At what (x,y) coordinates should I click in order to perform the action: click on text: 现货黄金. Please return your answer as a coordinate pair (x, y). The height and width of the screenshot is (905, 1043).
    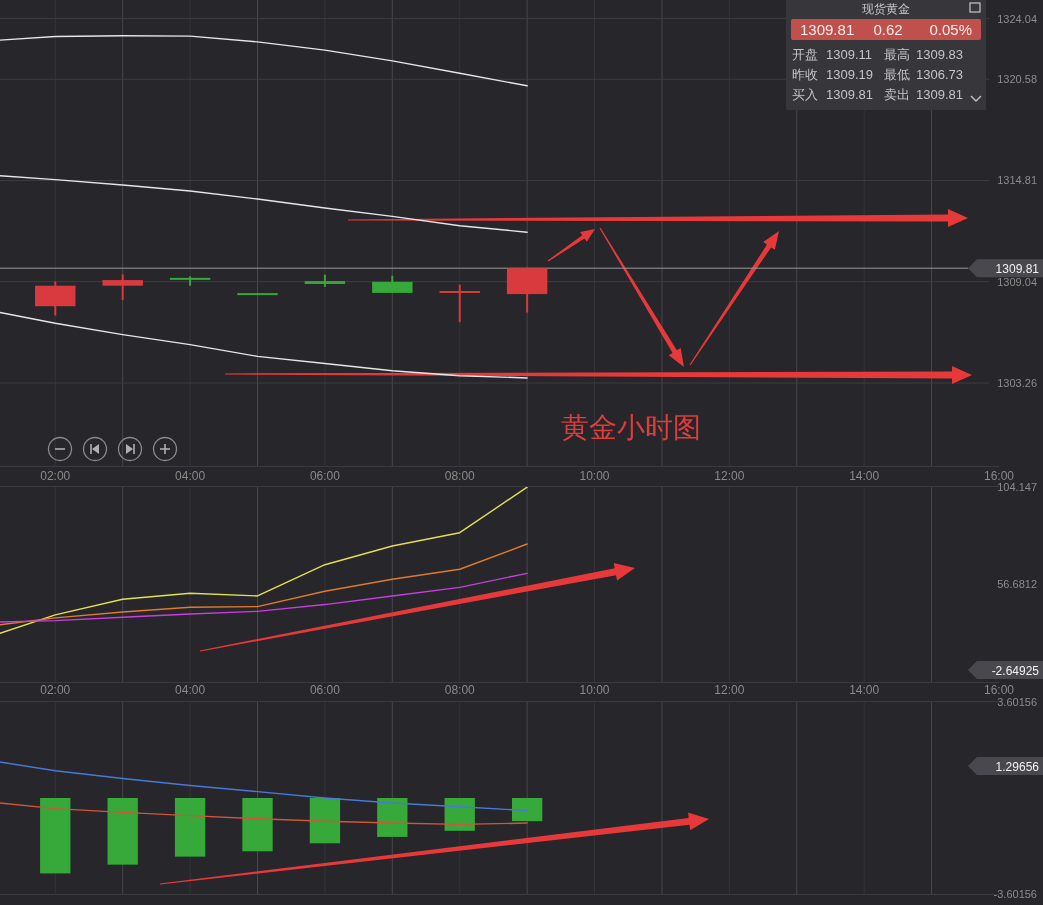
    Looking at the image, I should click on (886, 9).